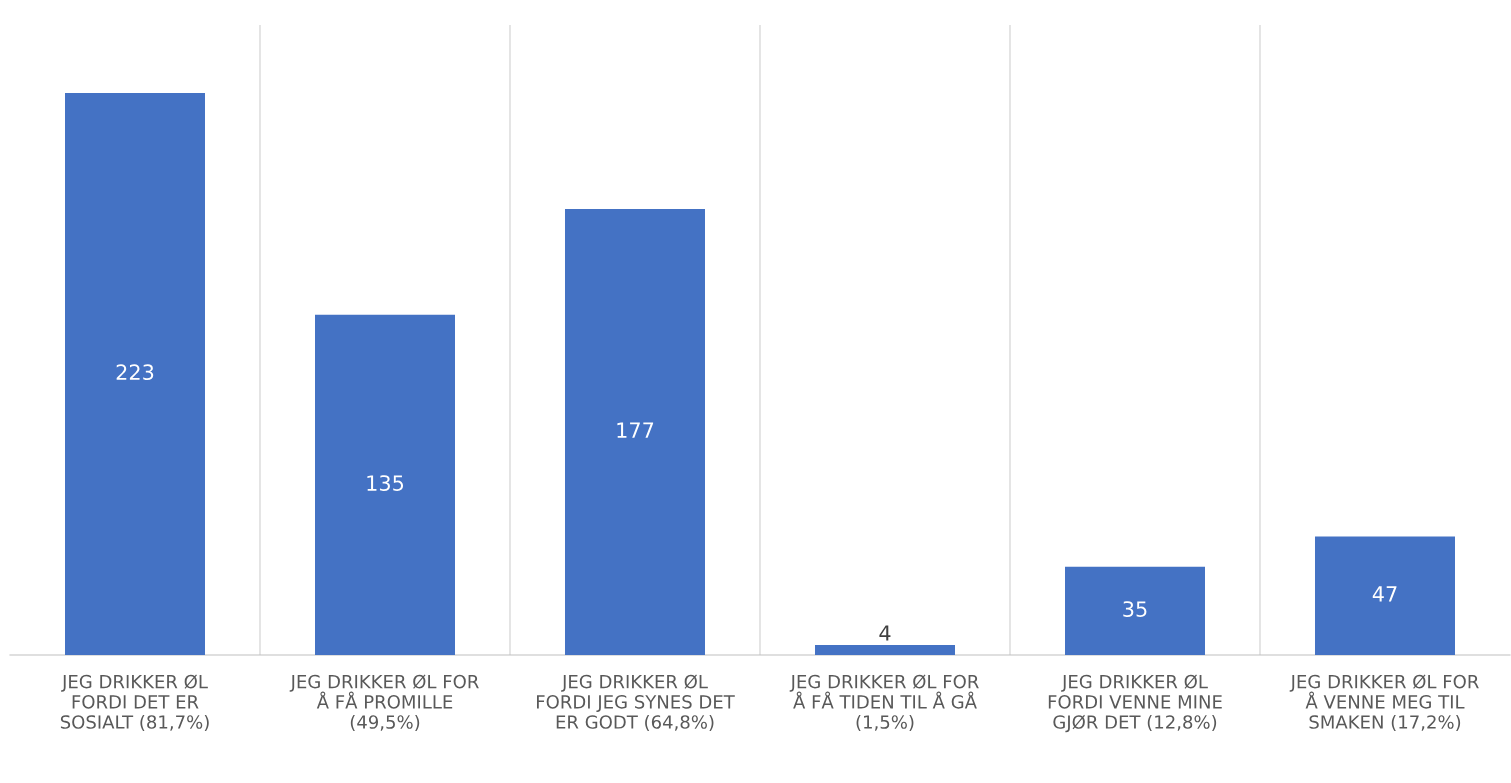 The height and width of the screenshot is (783, 1511). I want to click on x-tick-label: JEG DRIKKER ØL FORDI DET ER SOSIALT (81,7%), so click(134, 702).